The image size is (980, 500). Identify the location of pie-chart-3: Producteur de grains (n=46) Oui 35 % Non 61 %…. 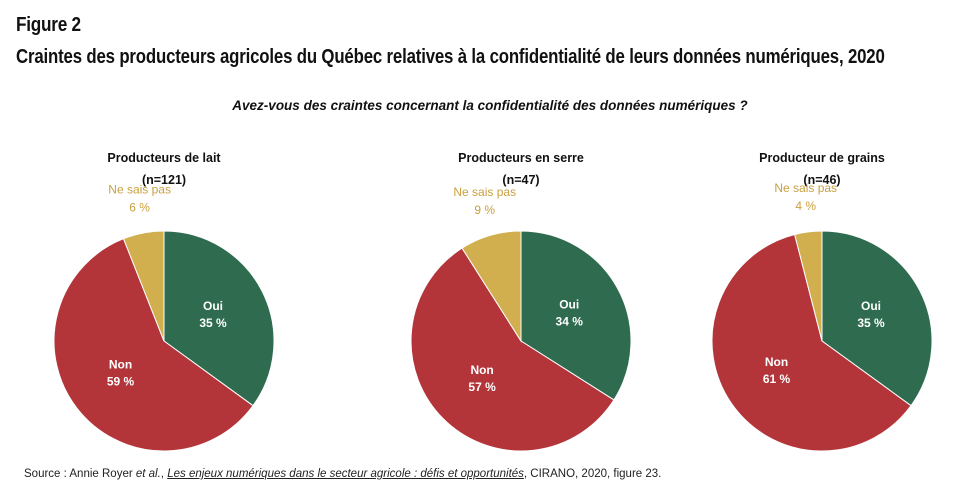
(822, 301).